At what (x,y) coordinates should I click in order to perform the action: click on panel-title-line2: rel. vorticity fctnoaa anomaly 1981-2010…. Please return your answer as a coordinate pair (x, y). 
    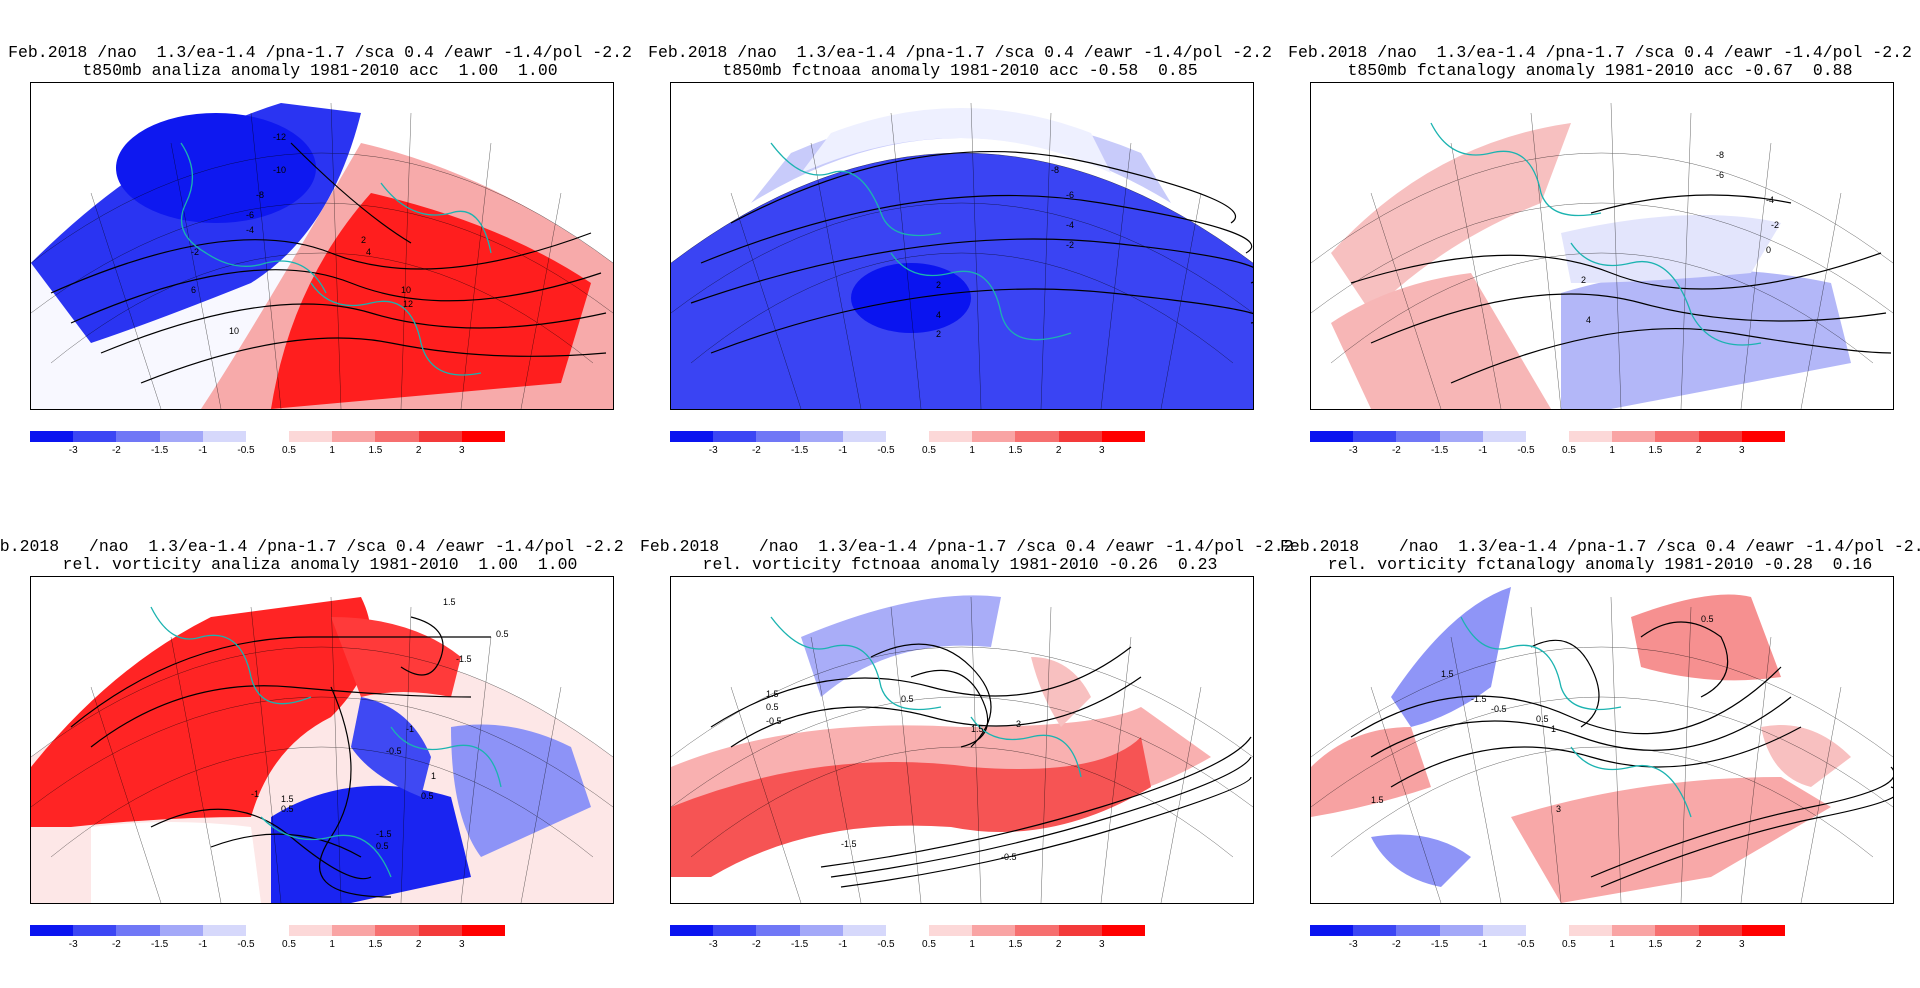
    Looking at the image, I should click on (960, 564).